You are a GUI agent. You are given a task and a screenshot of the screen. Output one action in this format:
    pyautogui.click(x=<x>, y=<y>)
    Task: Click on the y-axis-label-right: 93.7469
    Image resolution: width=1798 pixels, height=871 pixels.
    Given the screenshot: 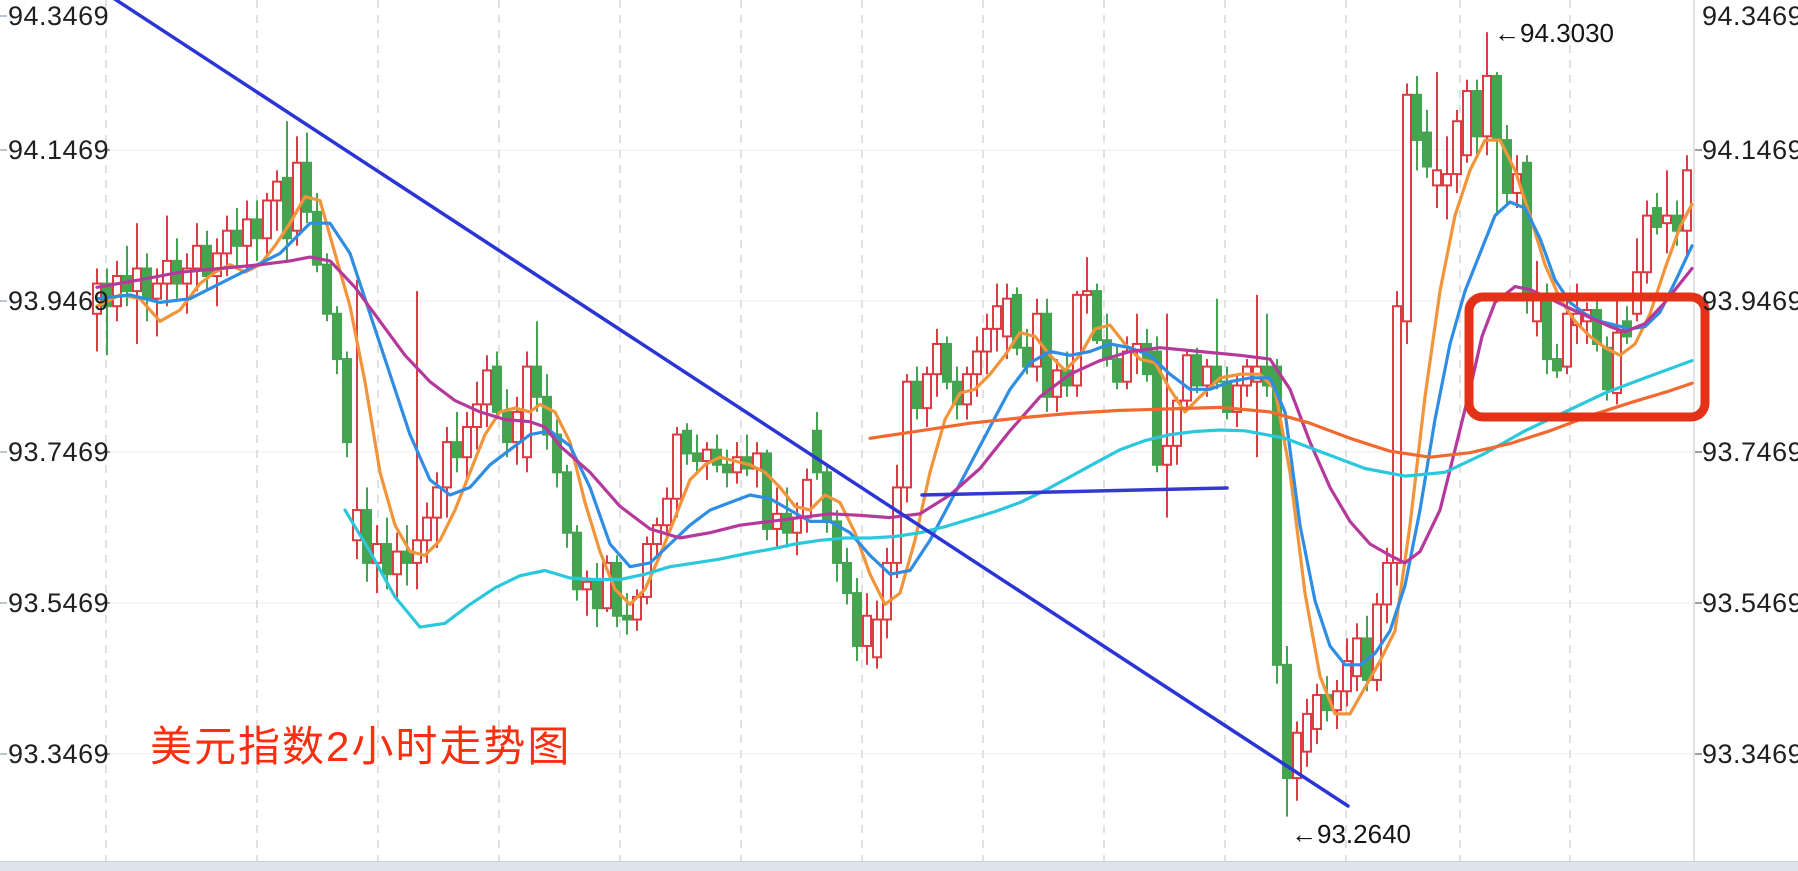 What is the action you would take?
    pyautogui.click(x=1750, y=452)
    